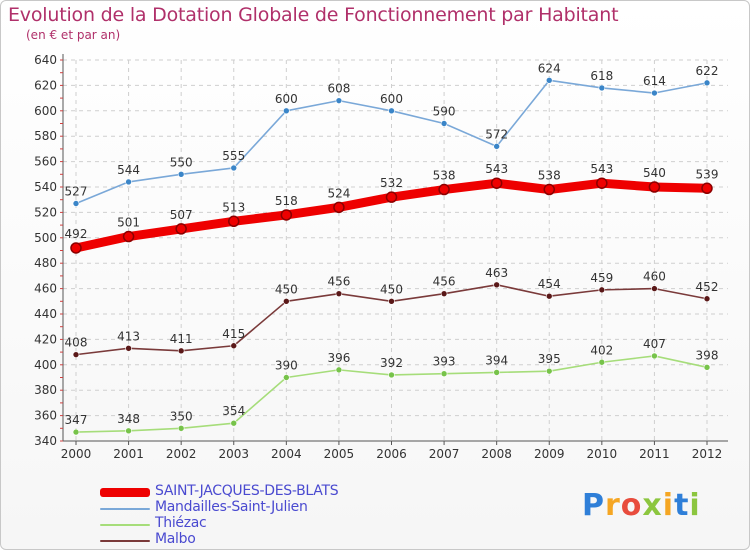 This screenshot has height=550, width=750. What do you see at coordinates (181, 523) in the screenshot?
I see `legend-label: Thiézac` at bounding box center [181, 523].